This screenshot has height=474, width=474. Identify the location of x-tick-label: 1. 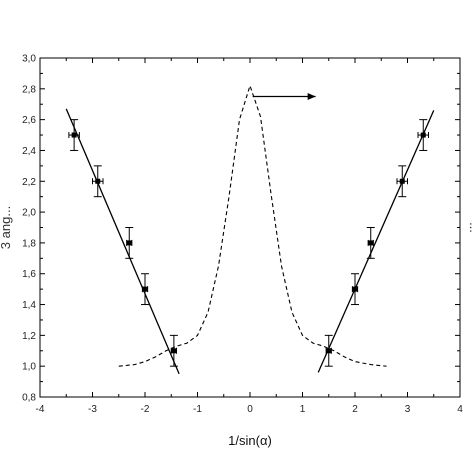
(303, 409).